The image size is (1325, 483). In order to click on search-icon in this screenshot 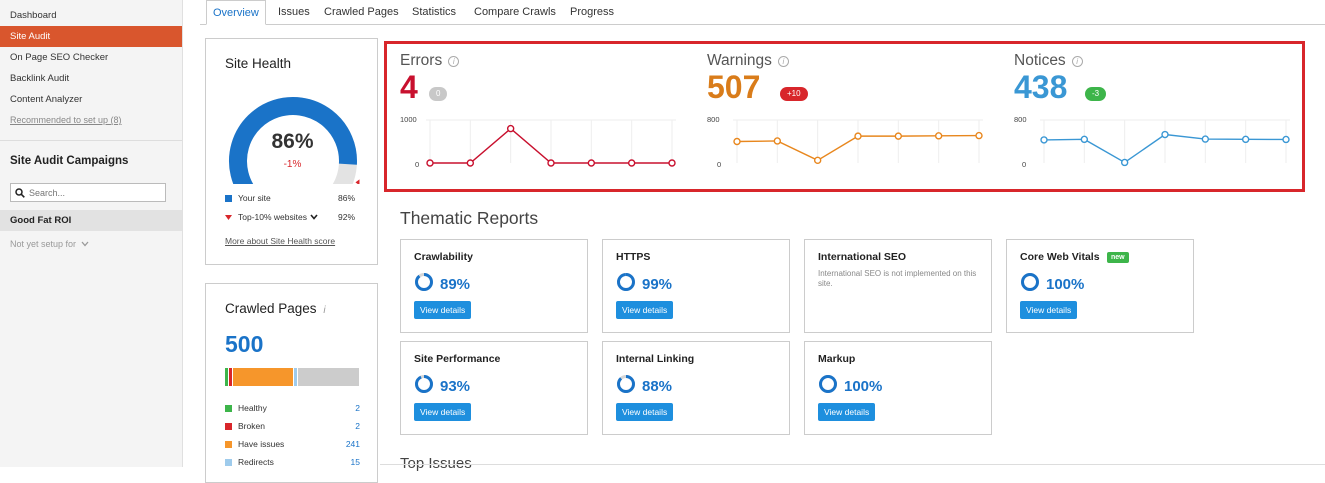, I will do `click(20, 192)`.